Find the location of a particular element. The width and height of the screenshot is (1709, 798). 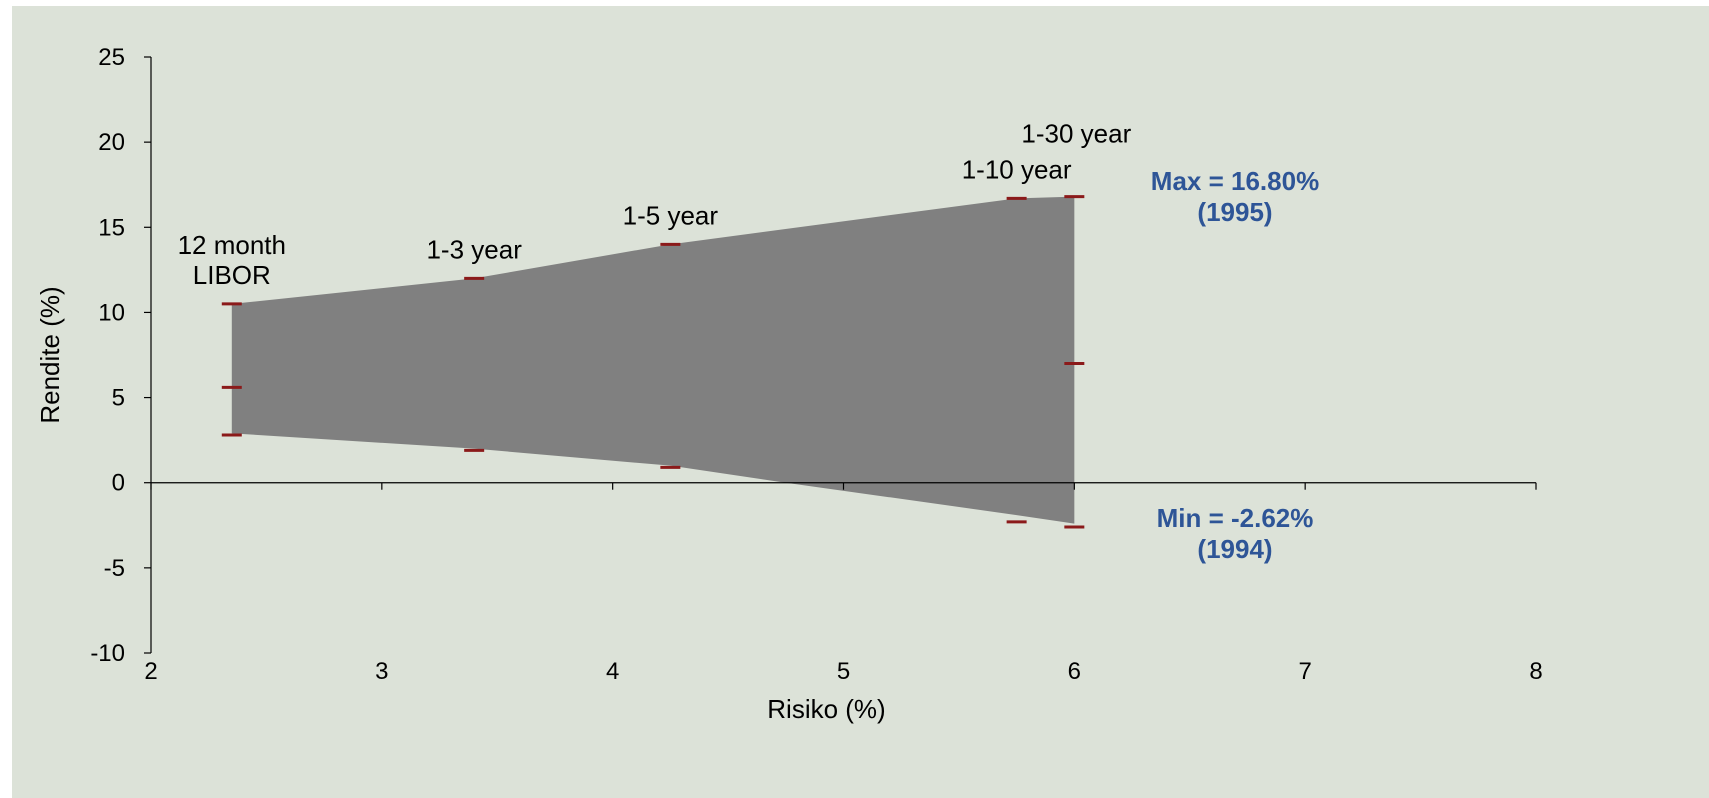

max-annotation-year: (1995) is located at coordinates (1234, 212).